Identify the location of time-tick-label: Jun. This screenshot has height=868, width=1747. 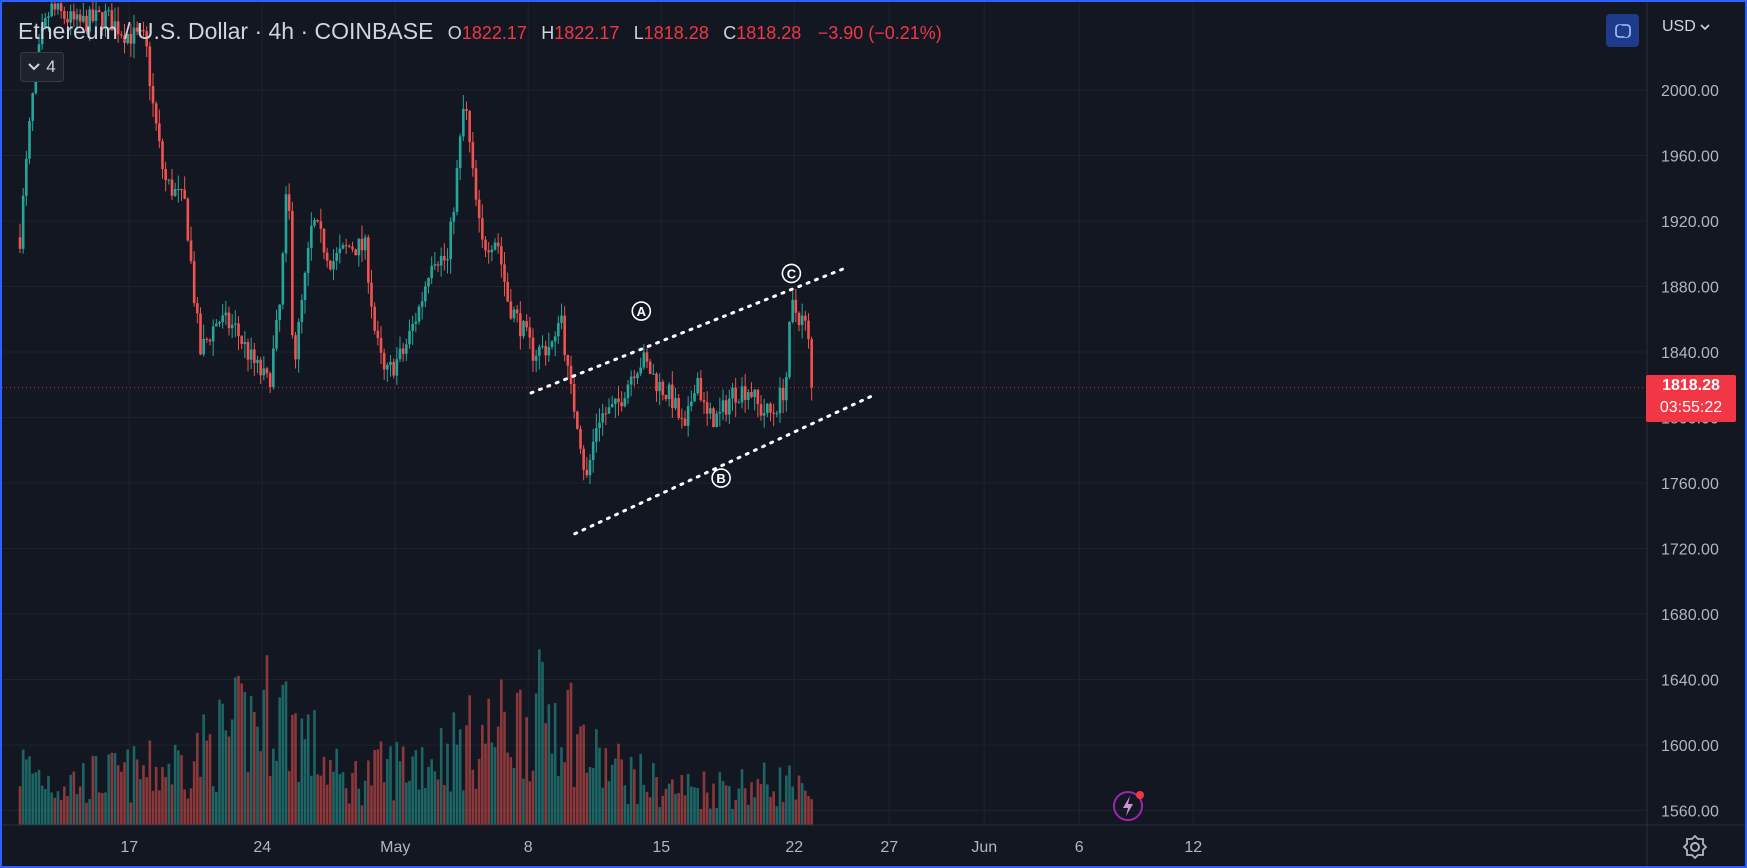
(984, 847).